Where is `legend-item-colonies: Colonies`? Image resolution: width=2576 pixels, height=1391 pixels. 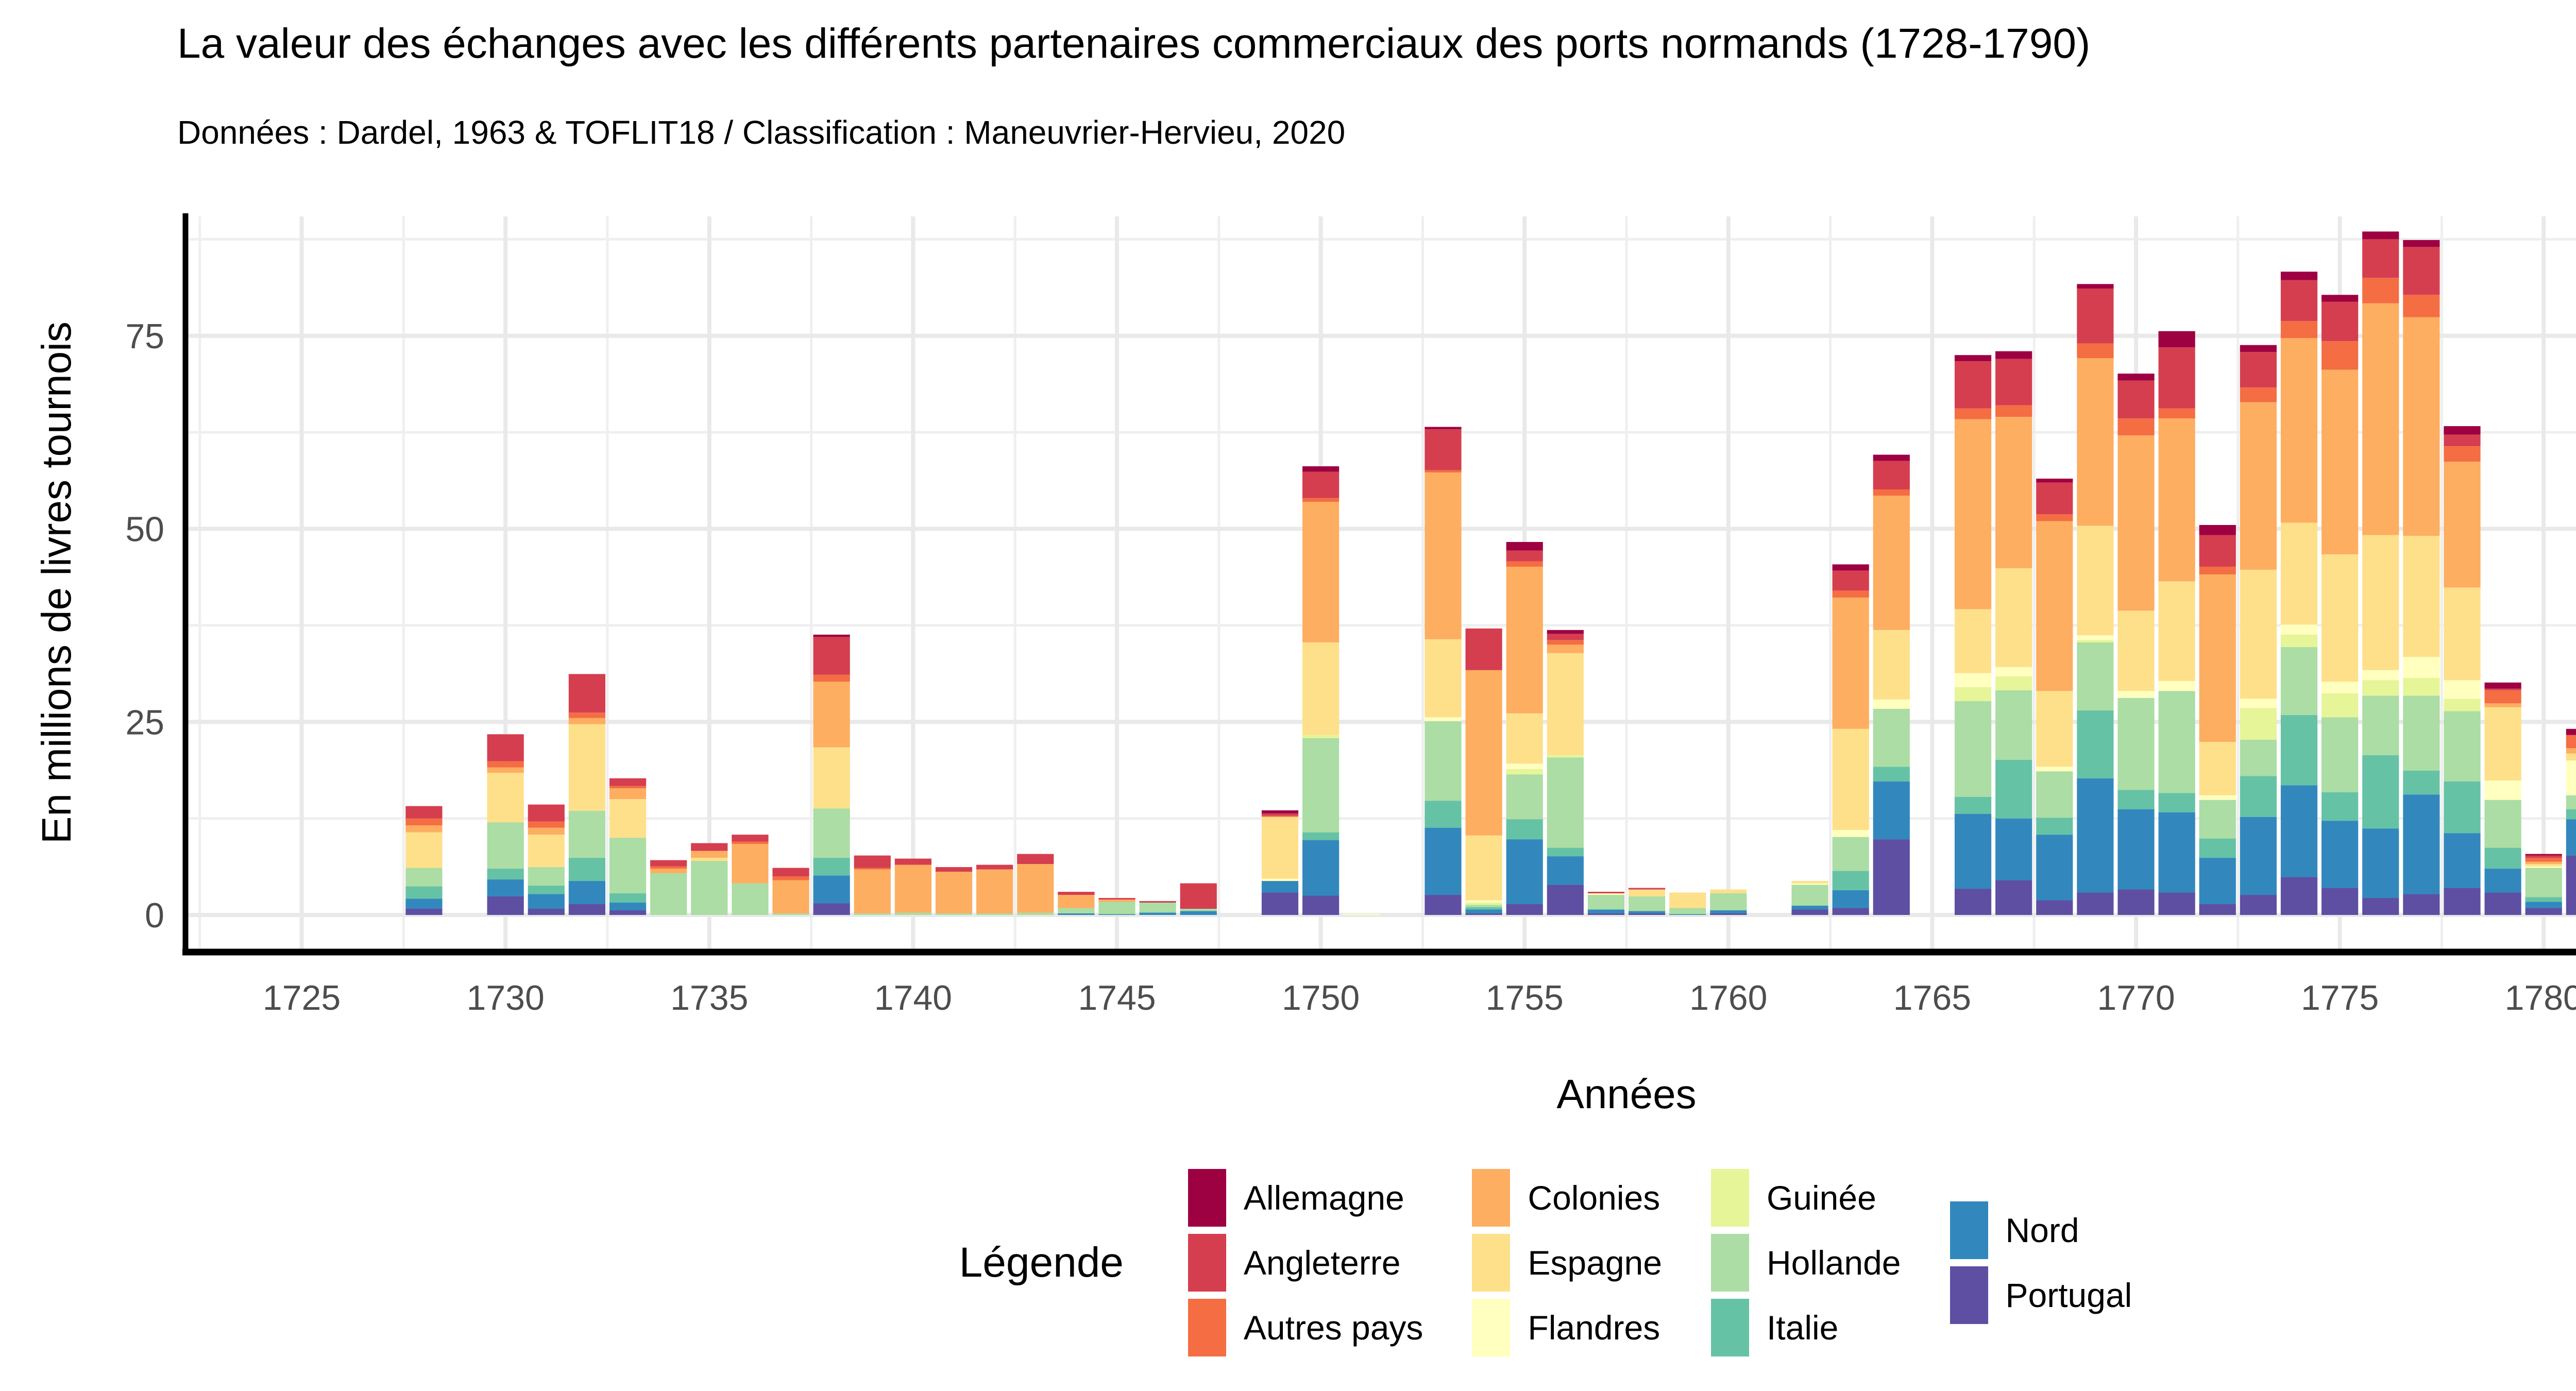 legend-item-colonies: Colonies is located at coordinates (1567, 1197).